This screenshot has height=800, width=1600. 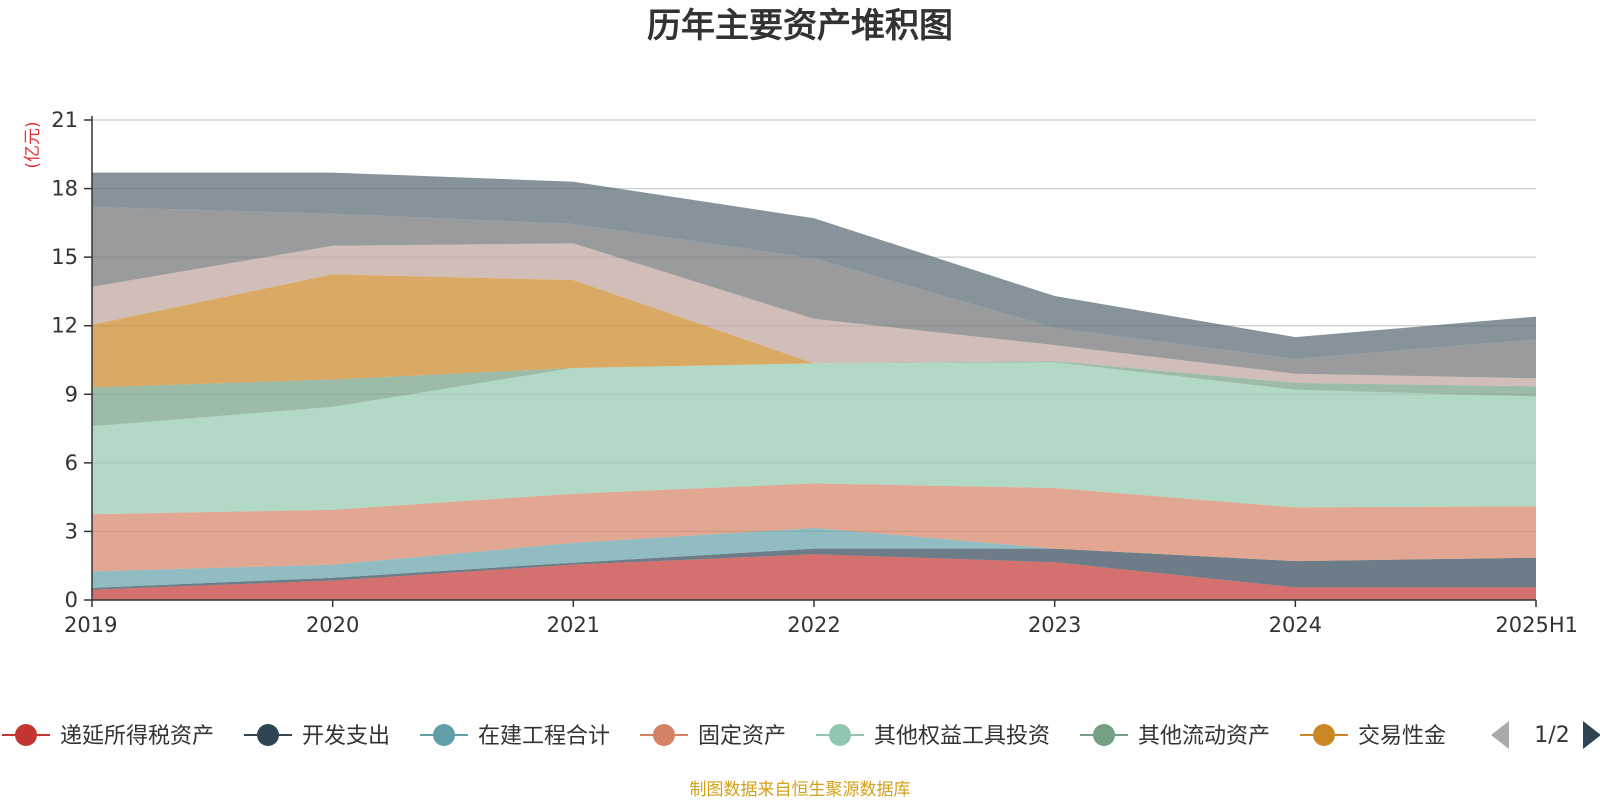 I want to click on x-tick-label: 2023, so click(x=1054, y=625).